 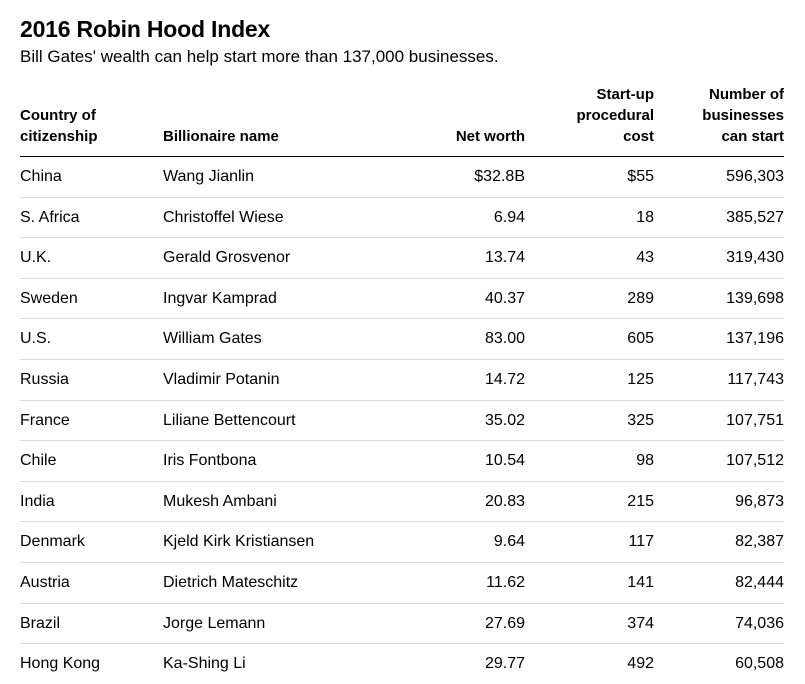 I want to click on cell-billionaire-name: Wang Jianlin, so click(x=209, y=176).